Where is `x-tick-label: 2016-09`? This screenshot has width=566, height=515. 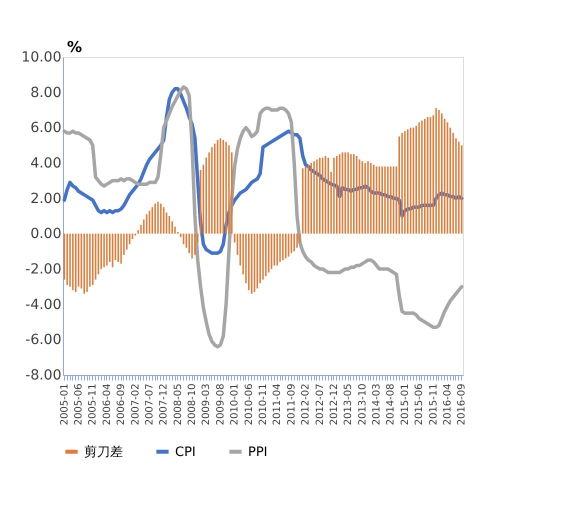 x-tick-label: 2016-09 is located at coordinates (462, 405).